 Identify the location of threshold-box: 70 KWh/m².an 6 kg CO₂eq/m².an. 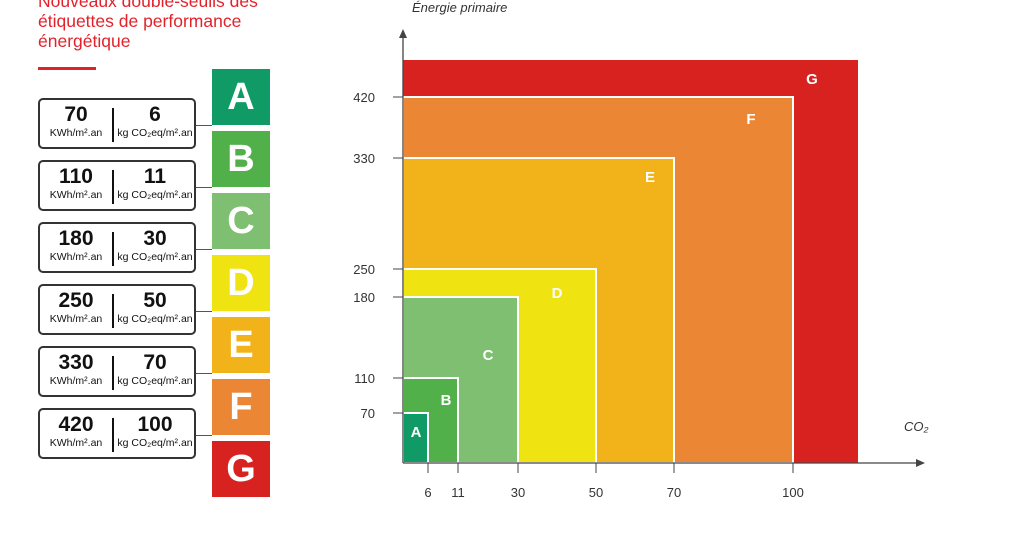
(117, 123).